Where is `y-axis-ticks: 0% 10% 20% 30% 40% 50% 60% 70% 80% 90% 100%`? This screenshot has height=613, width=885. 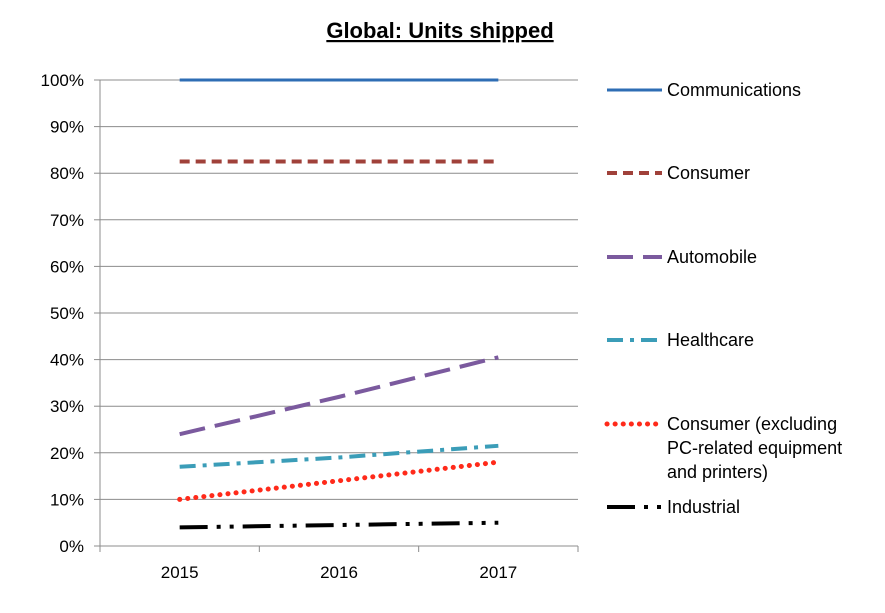 y-axis-ticks: 0% 10% 20% 30% 40% 50% 60% 70% 80% 90% 100% is located at coordinates (62, 313).